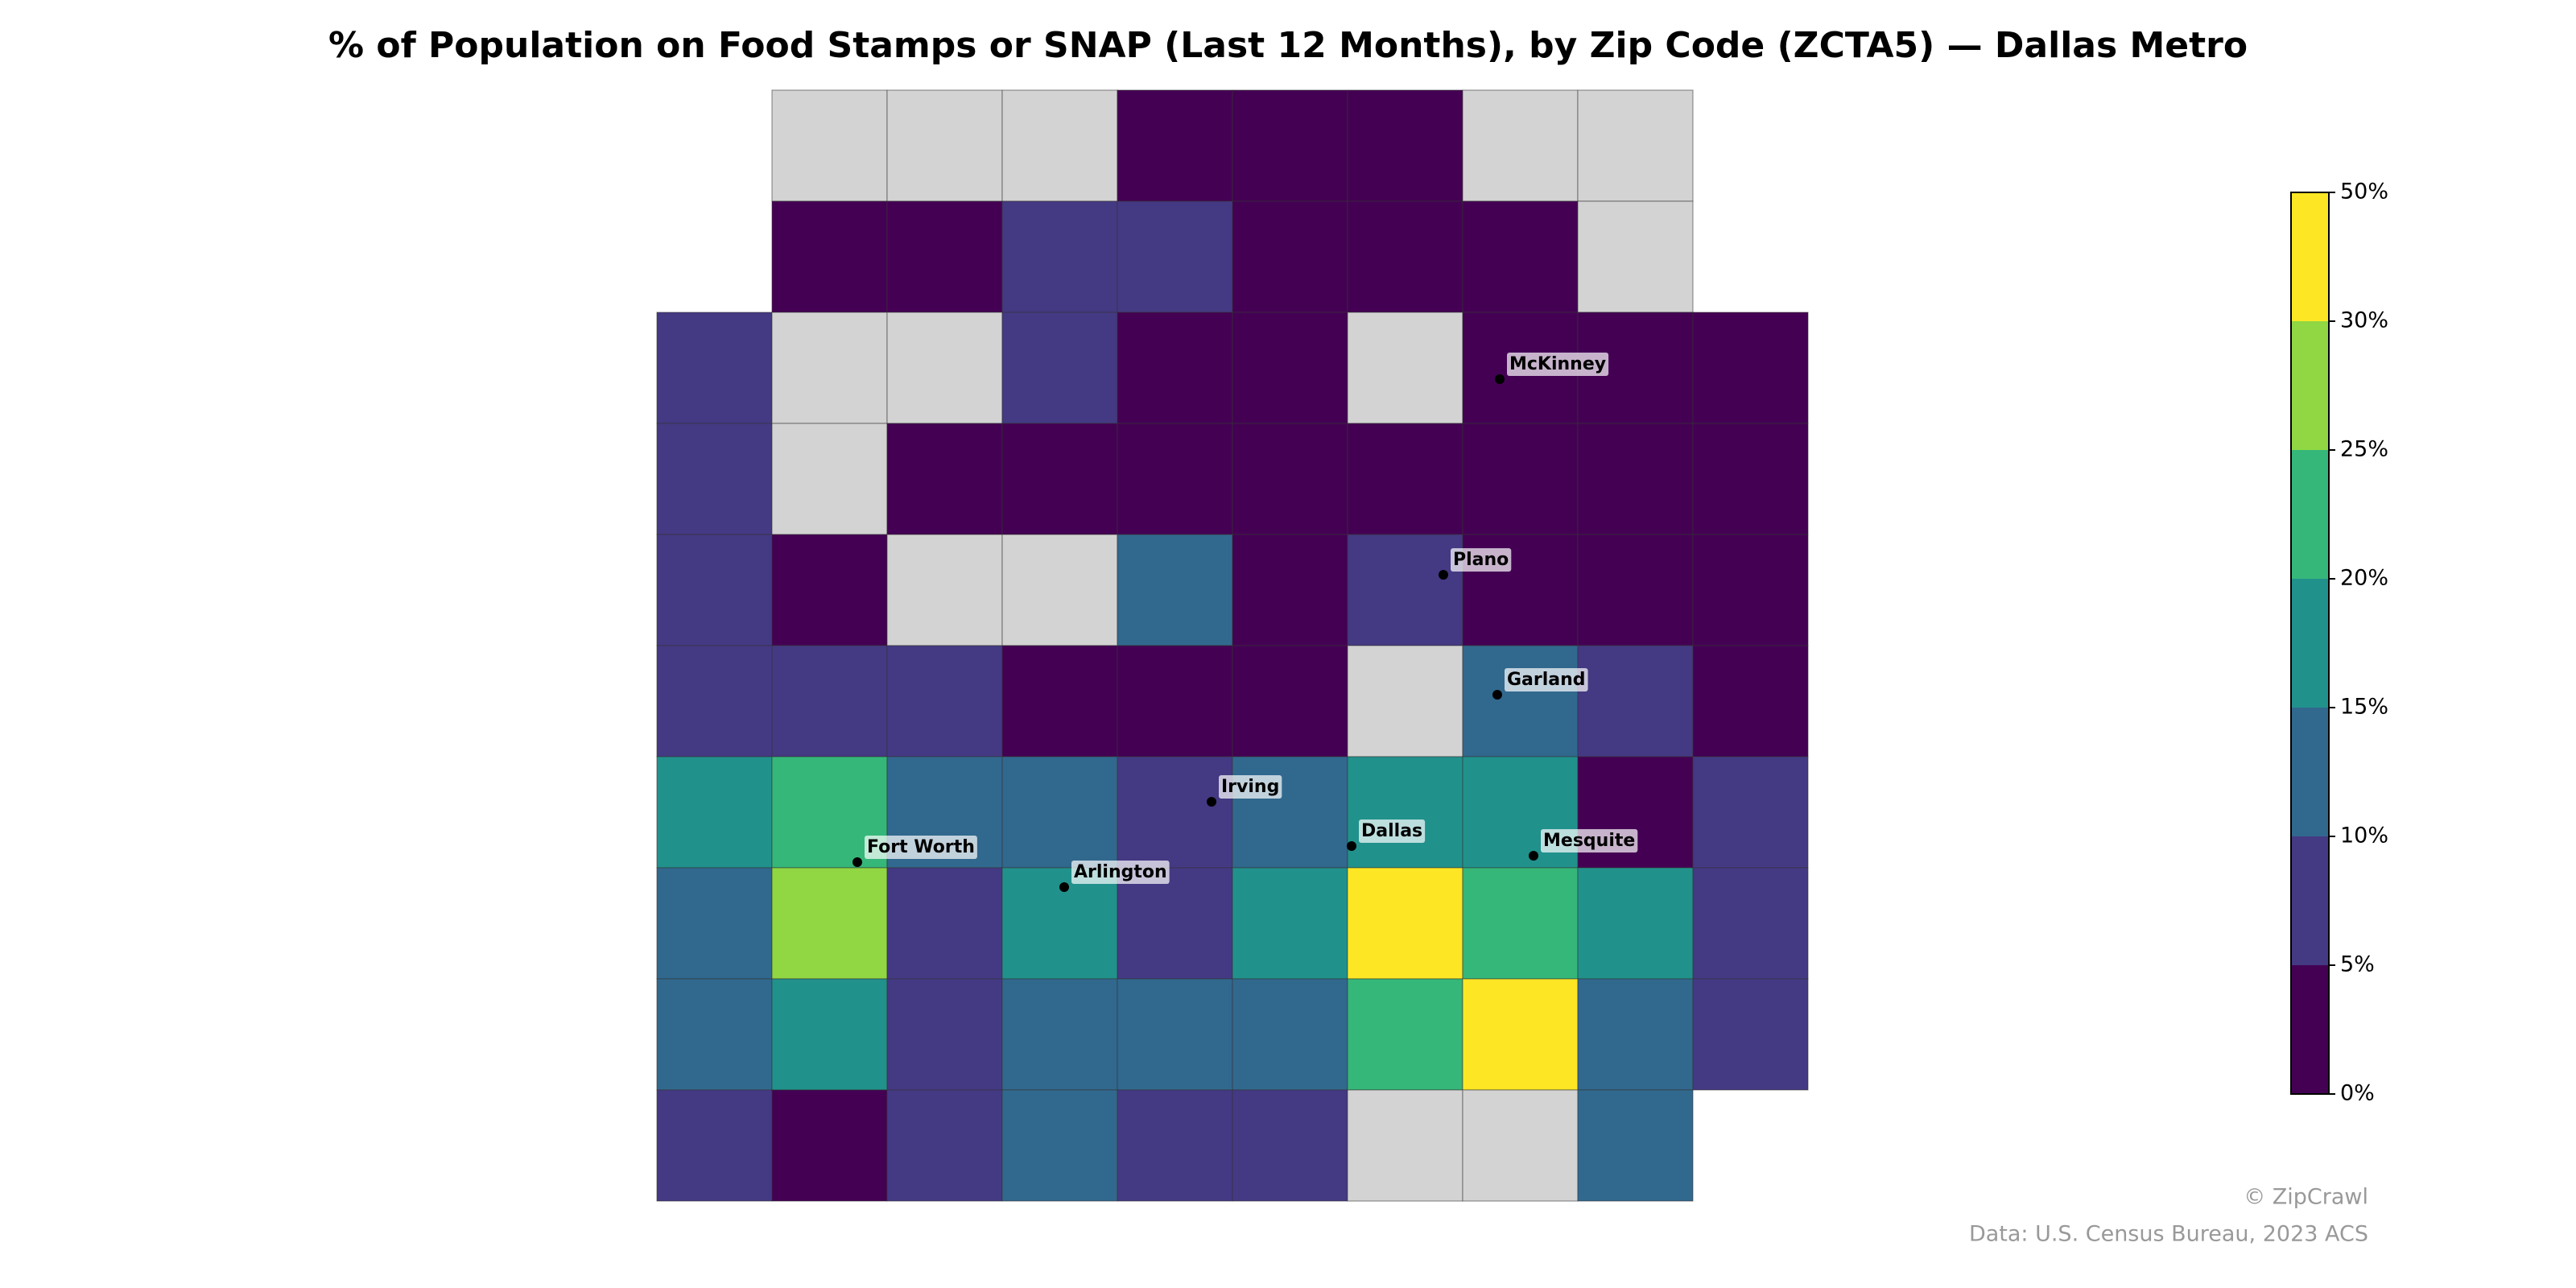  Describe the element at coordinates (2168, 1234) in the screenshot. I see `source-note: Data: U.S. Census Bureau, 2023 ACS` at that location.